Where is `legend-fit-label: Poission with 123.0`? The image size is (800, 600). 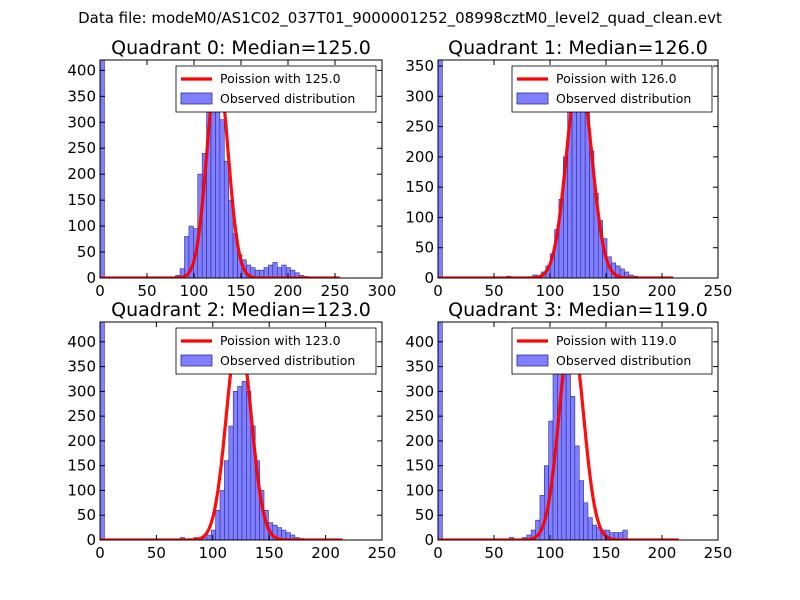
legend-fit-label: Poission with 123.0 is located at coordinates (280, 340).